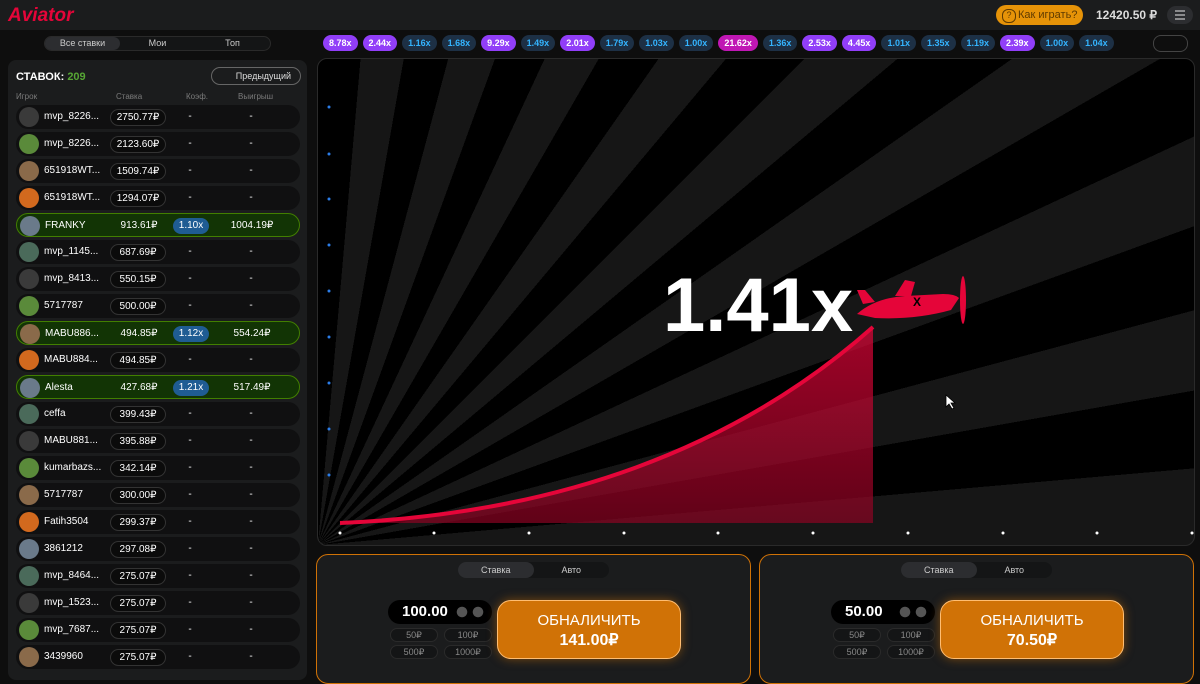  What do you see at coordinates (440, 612) in the screenshot?
I see `bet-amount-input: 100.00` at bounding box center [440, 612].